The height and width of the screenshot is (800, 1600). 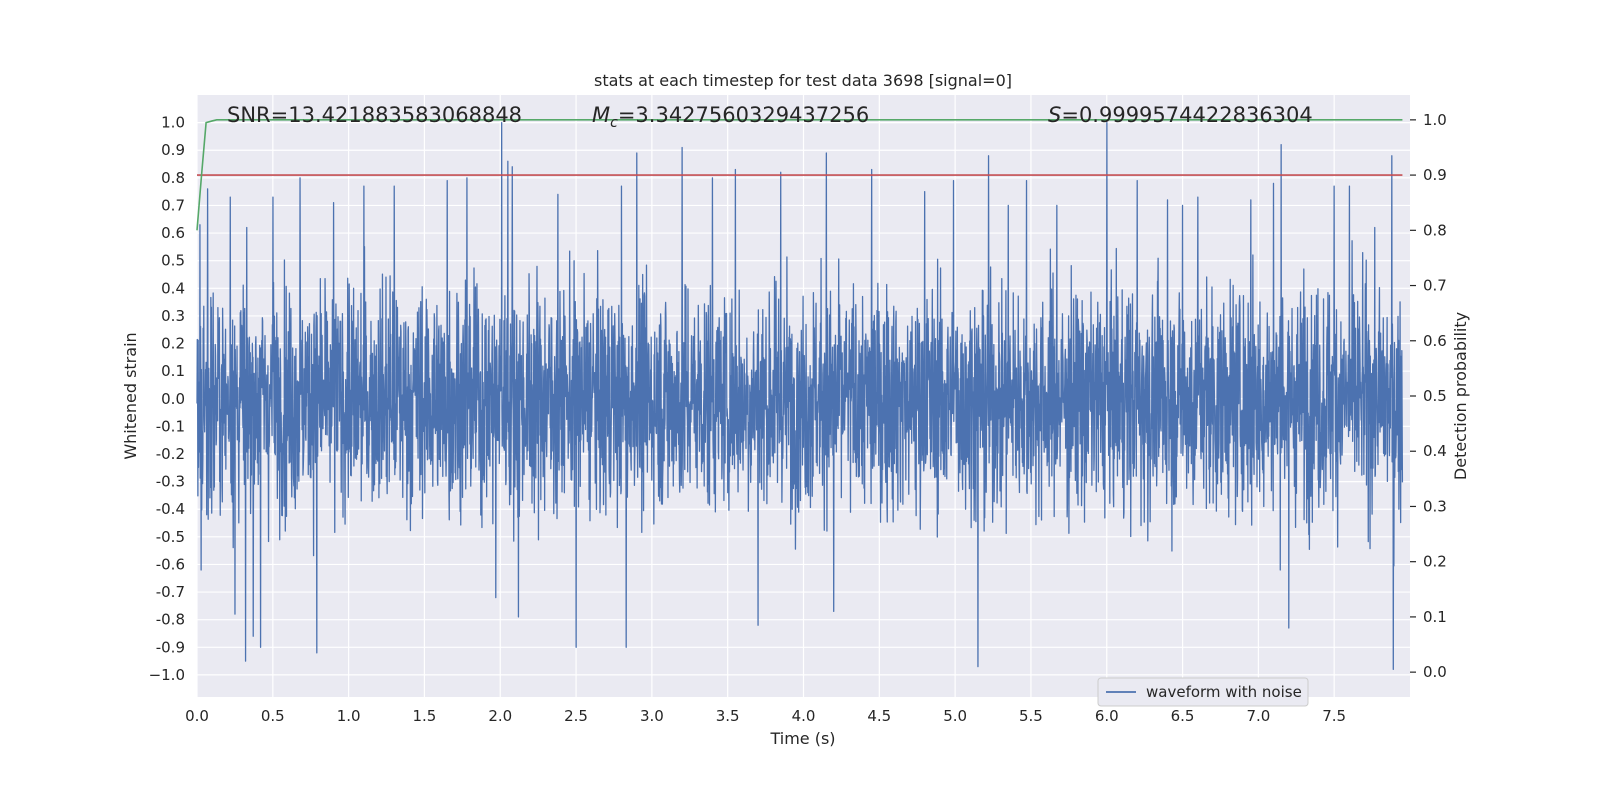 I want to click on y2-tick-label: 0.2, so click(x=1435, y=562).